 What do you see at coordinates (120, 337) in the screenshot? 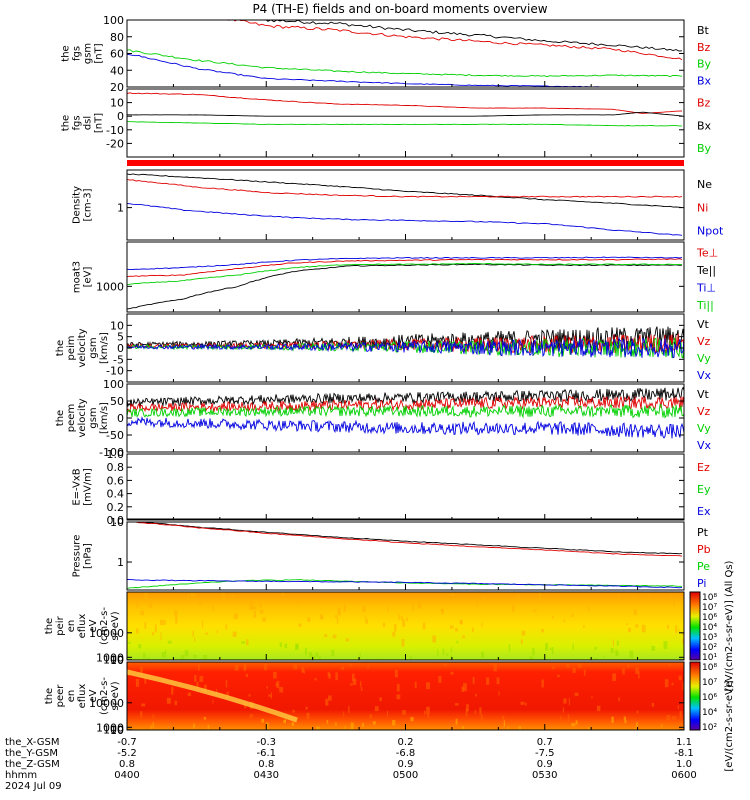
I see `y-tick-label: 5` at bounding box center [120, 337].